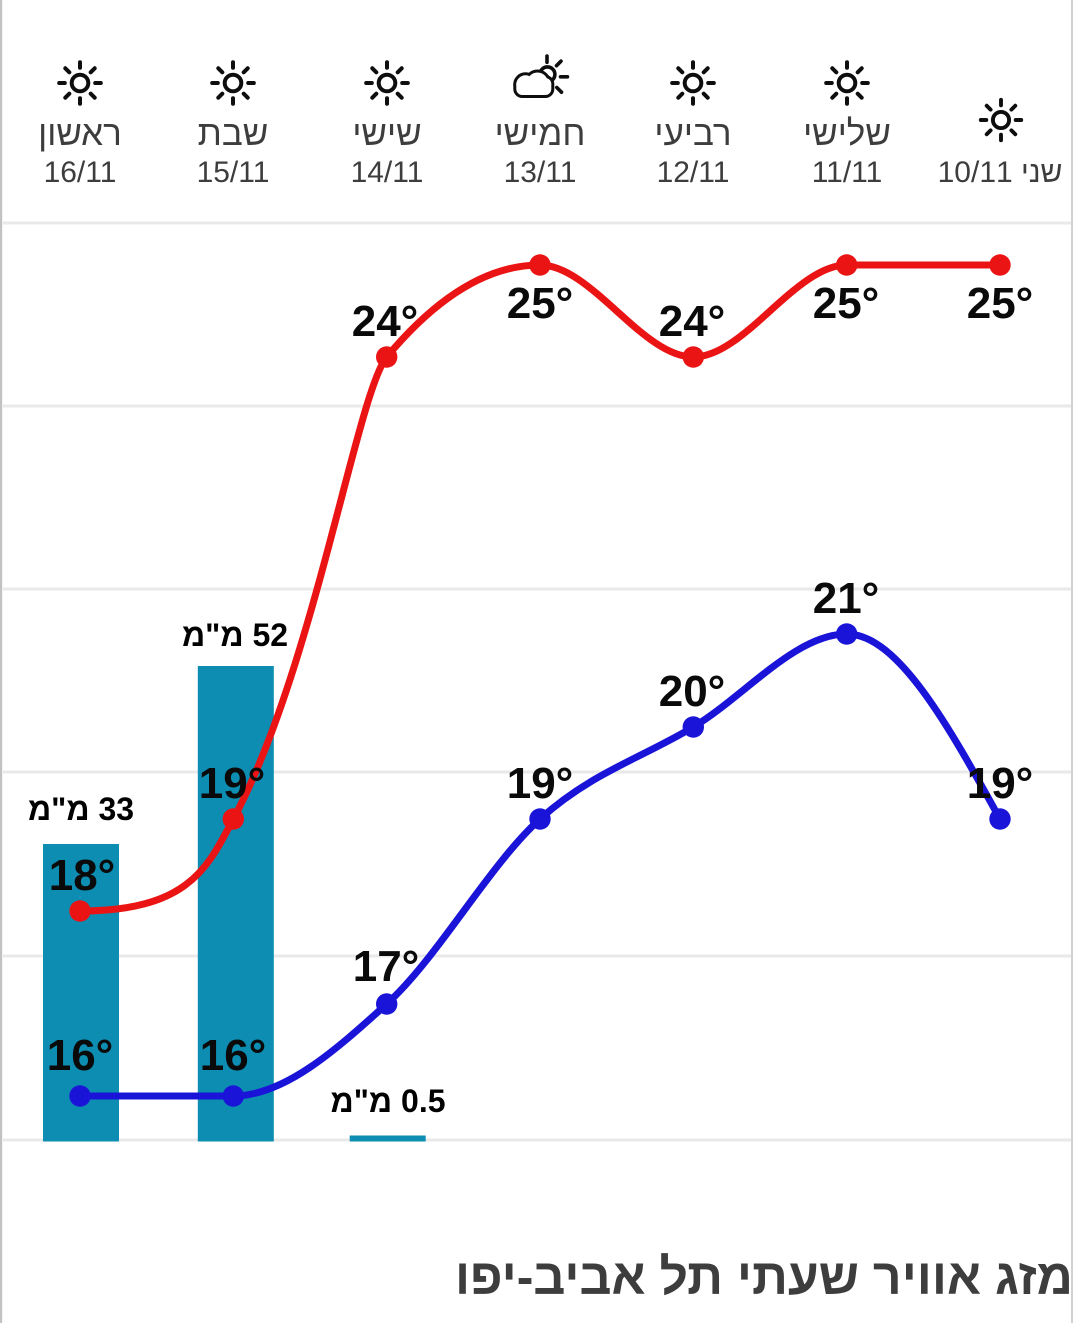  I want to click on svg-text: שני 10/11, so click(1000, 172).